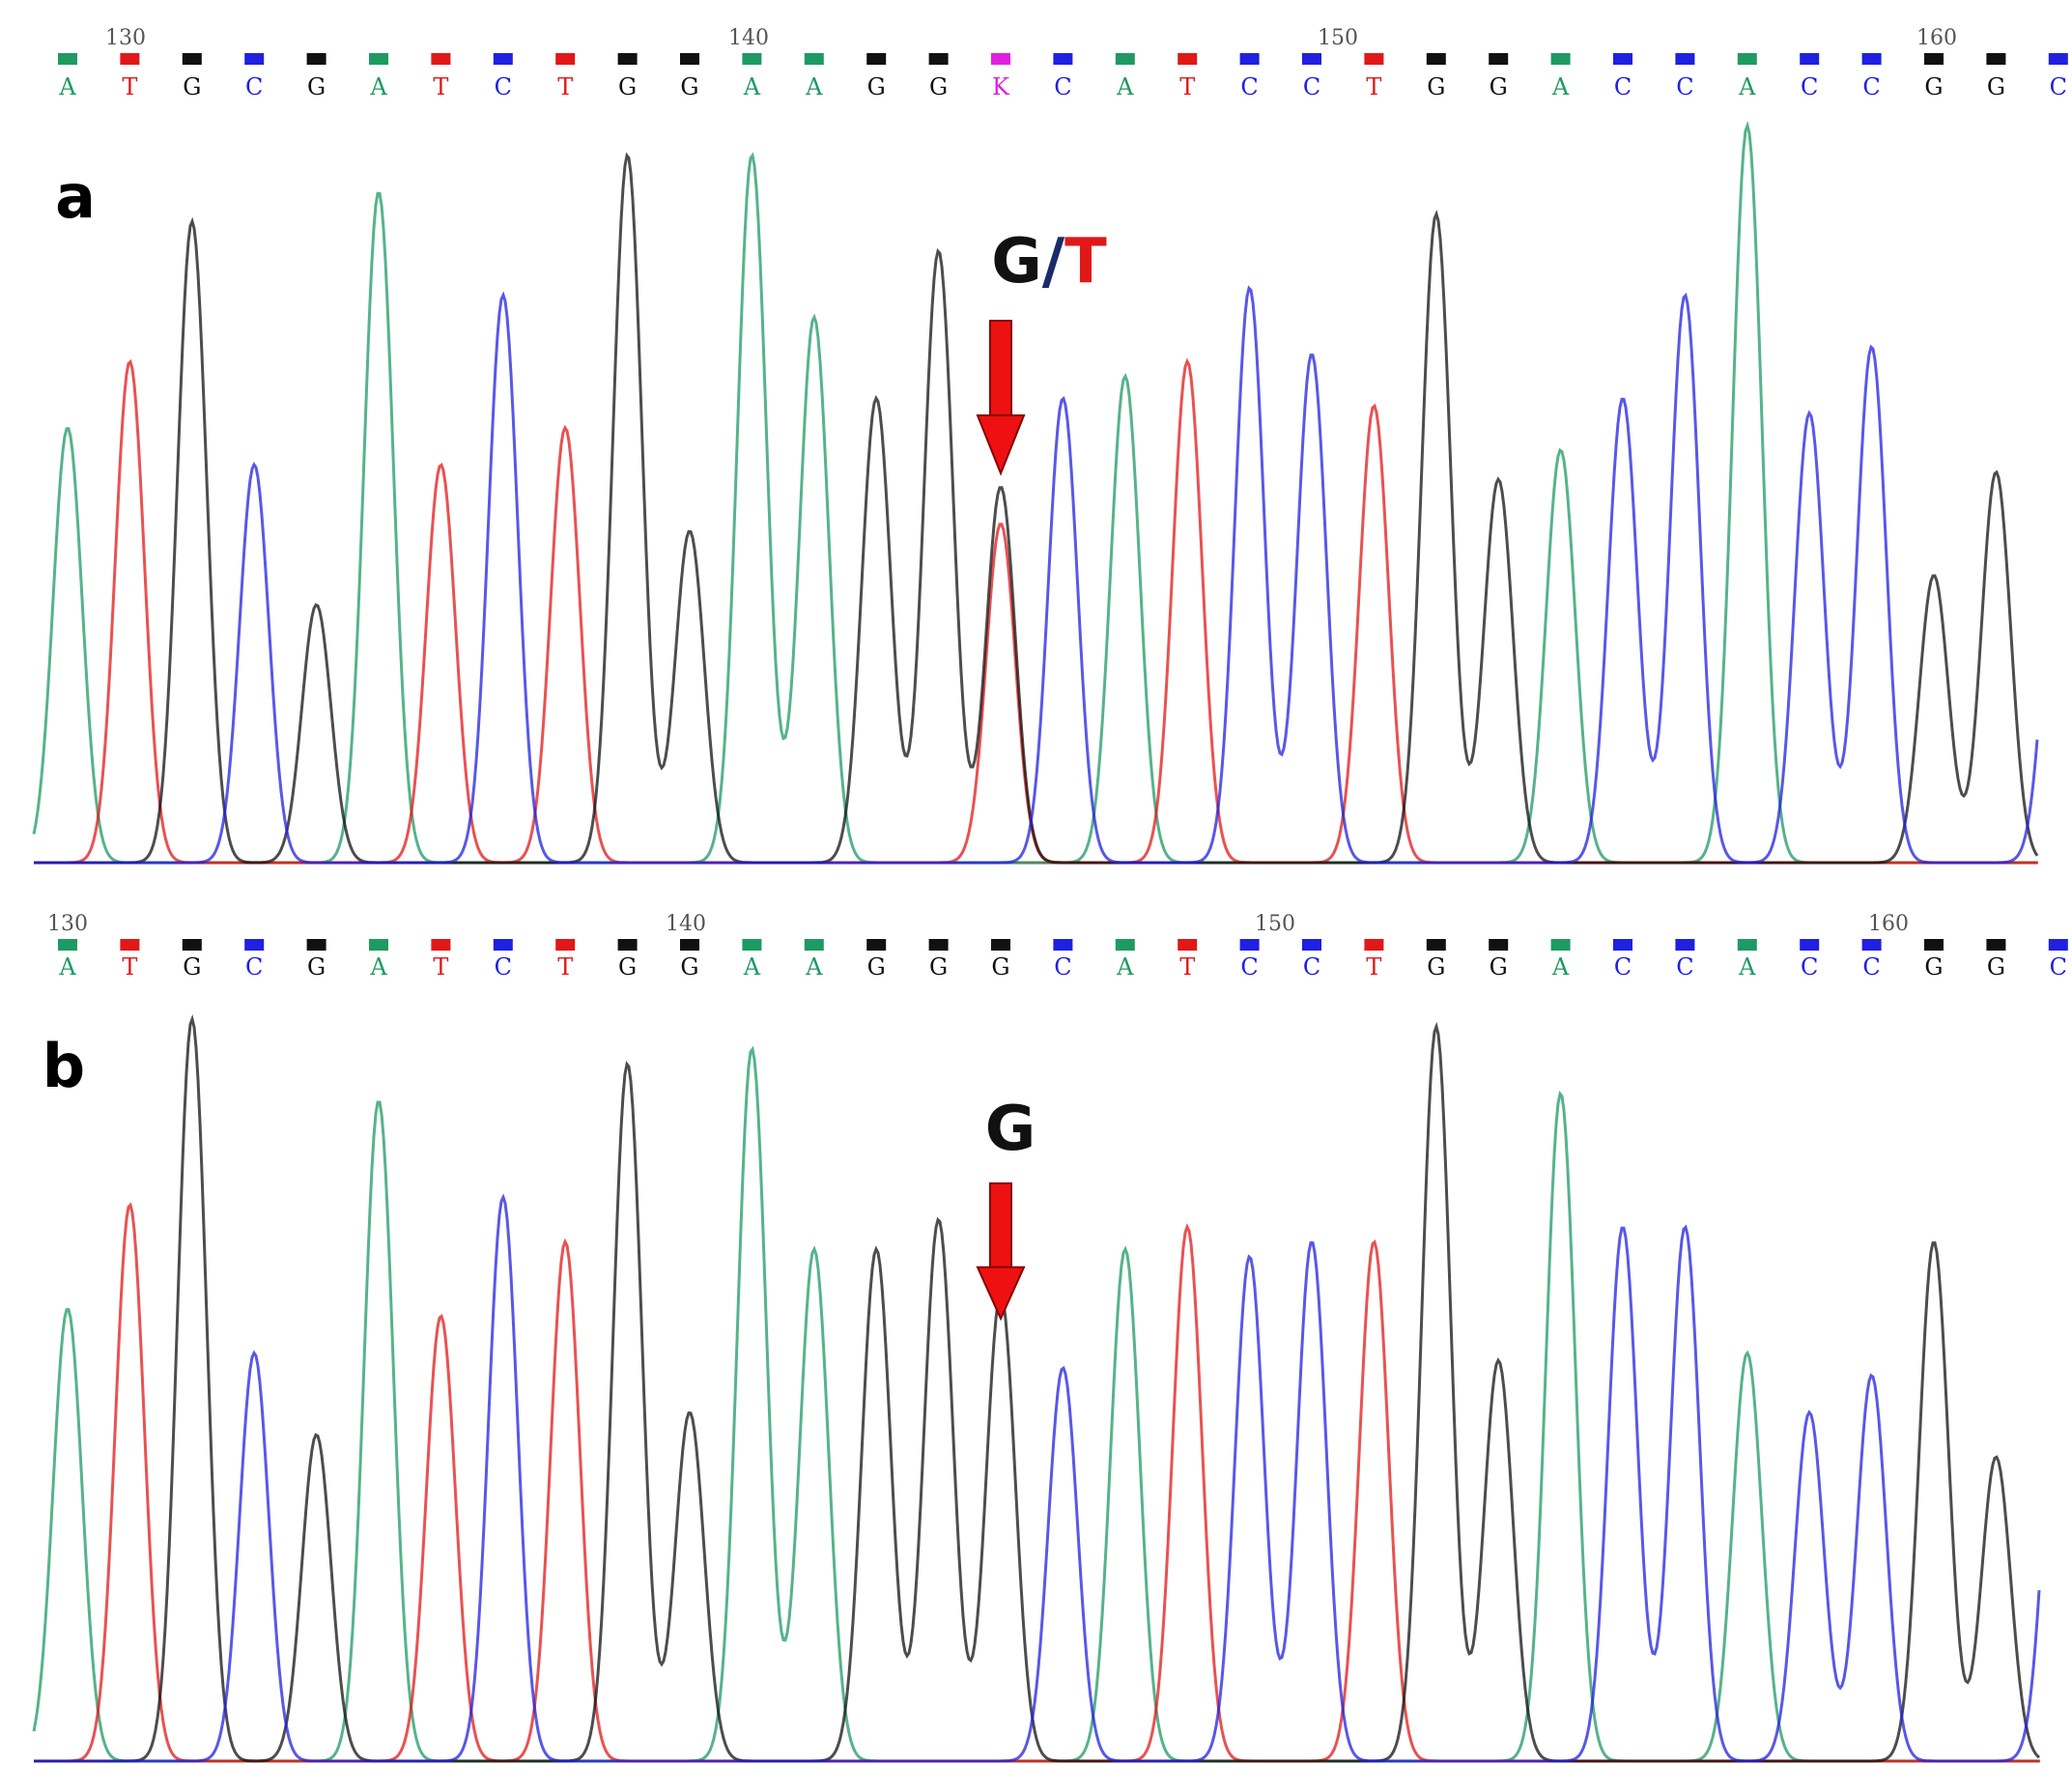  Describe the element at coordinates (1000, 368) in the screenshot. I see `arrow-shaft` at that location.